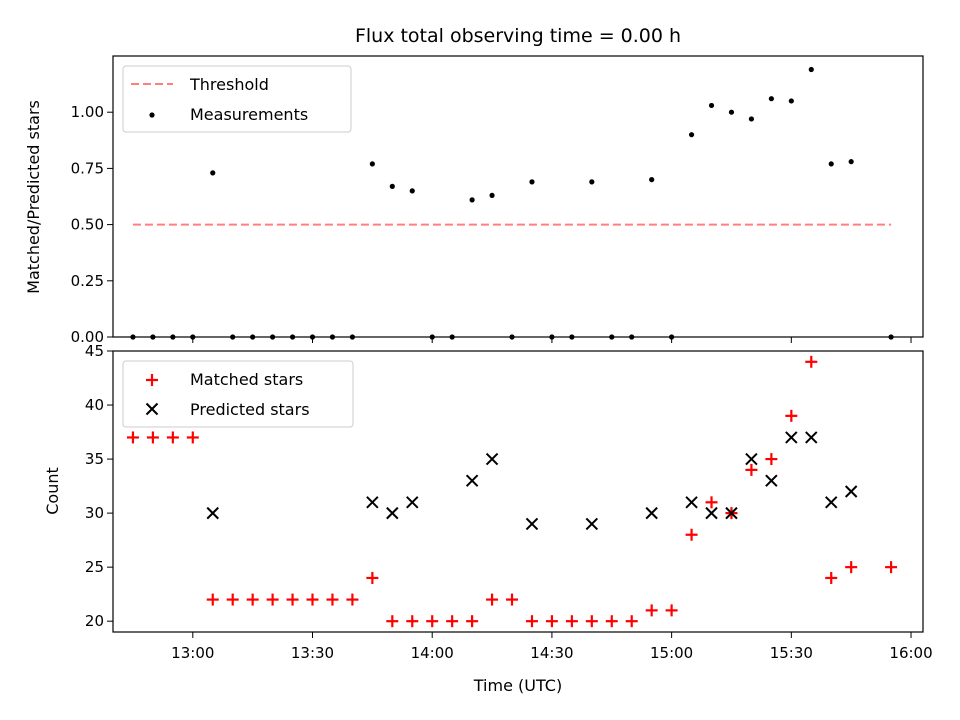 The height and width of the screenshot is (720, 960). I want to click on top-y-tick-label: 0.25, so click(87, 281).